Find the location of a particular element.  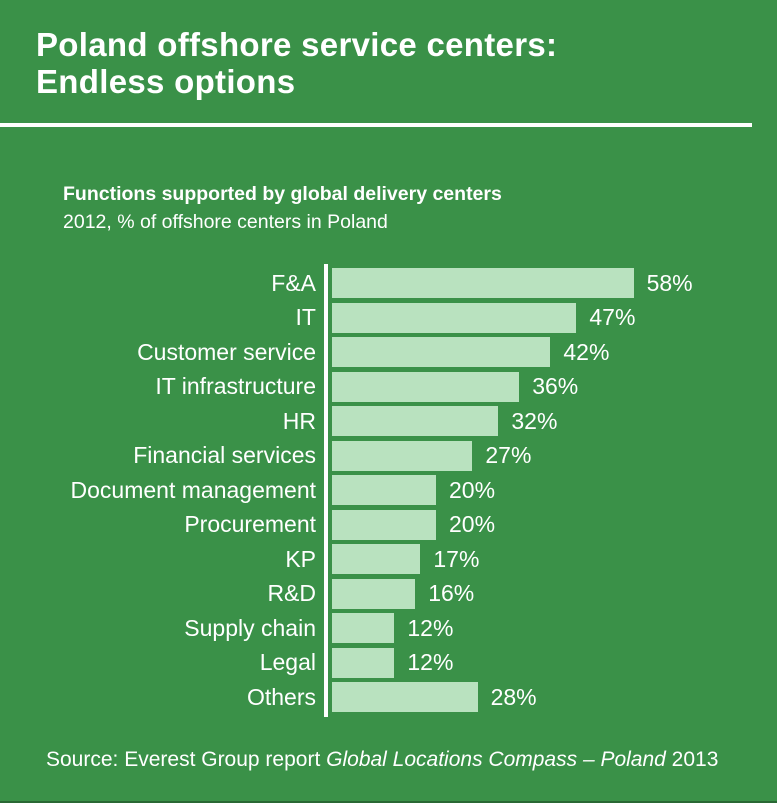

chart-row: Legal 12% is located at coordinates (388, 663).